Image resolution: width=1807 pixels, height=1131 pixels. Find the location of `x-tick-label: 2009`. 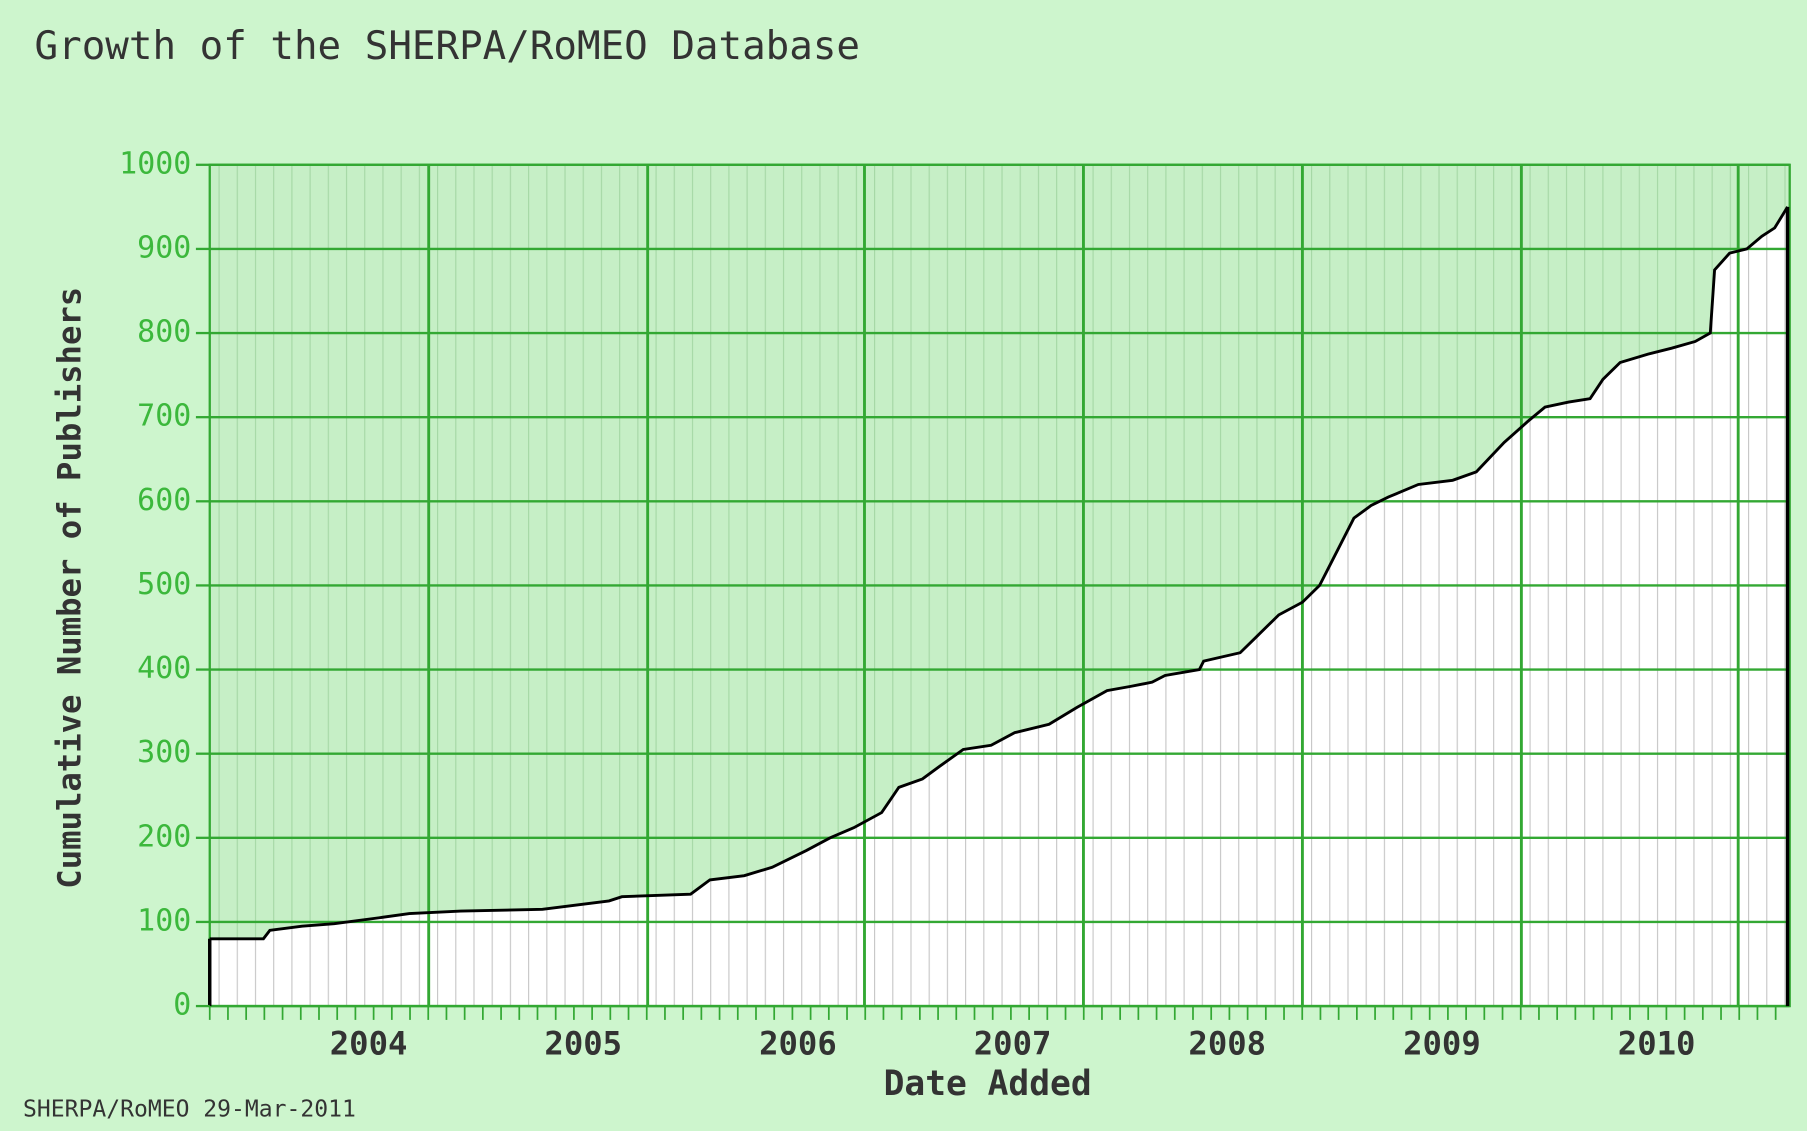

x-tick-label: 2009 is located at coordinates (1442, 1043).